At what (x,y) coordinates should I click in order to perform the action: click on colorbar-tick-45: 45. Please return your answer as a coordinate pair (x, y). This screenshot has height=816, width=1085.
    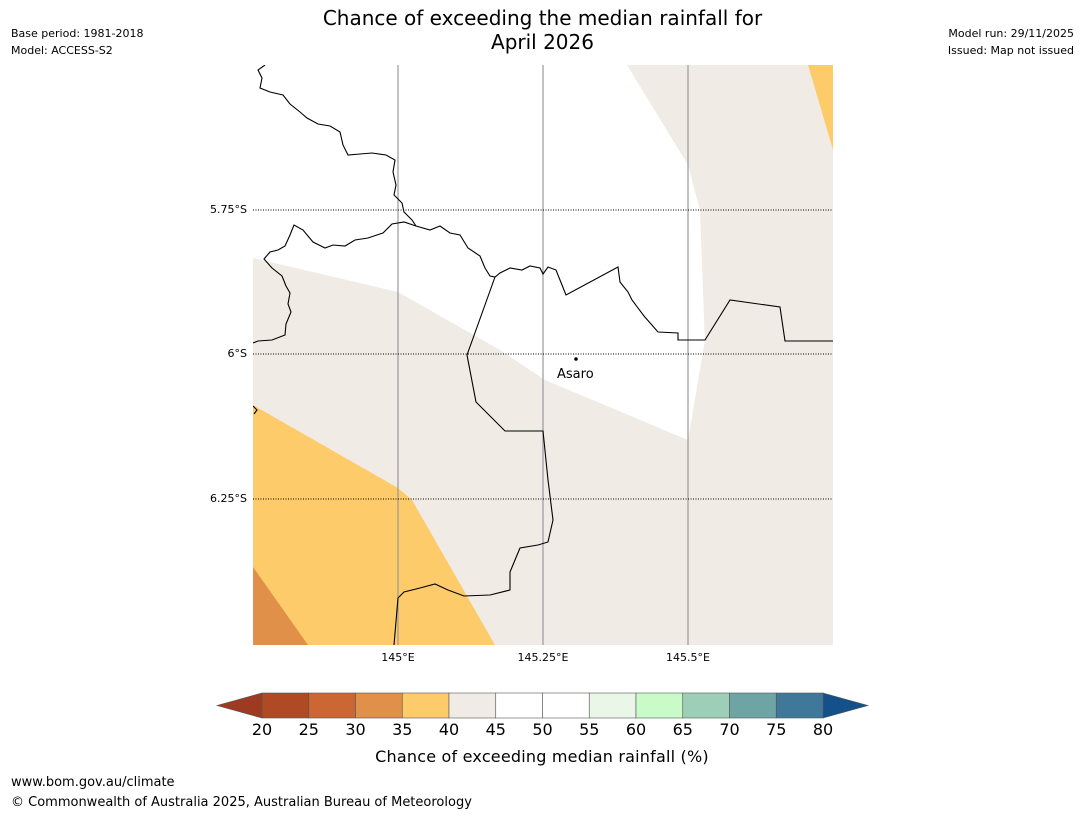
    Looking at the image, I should click on (496, 729).